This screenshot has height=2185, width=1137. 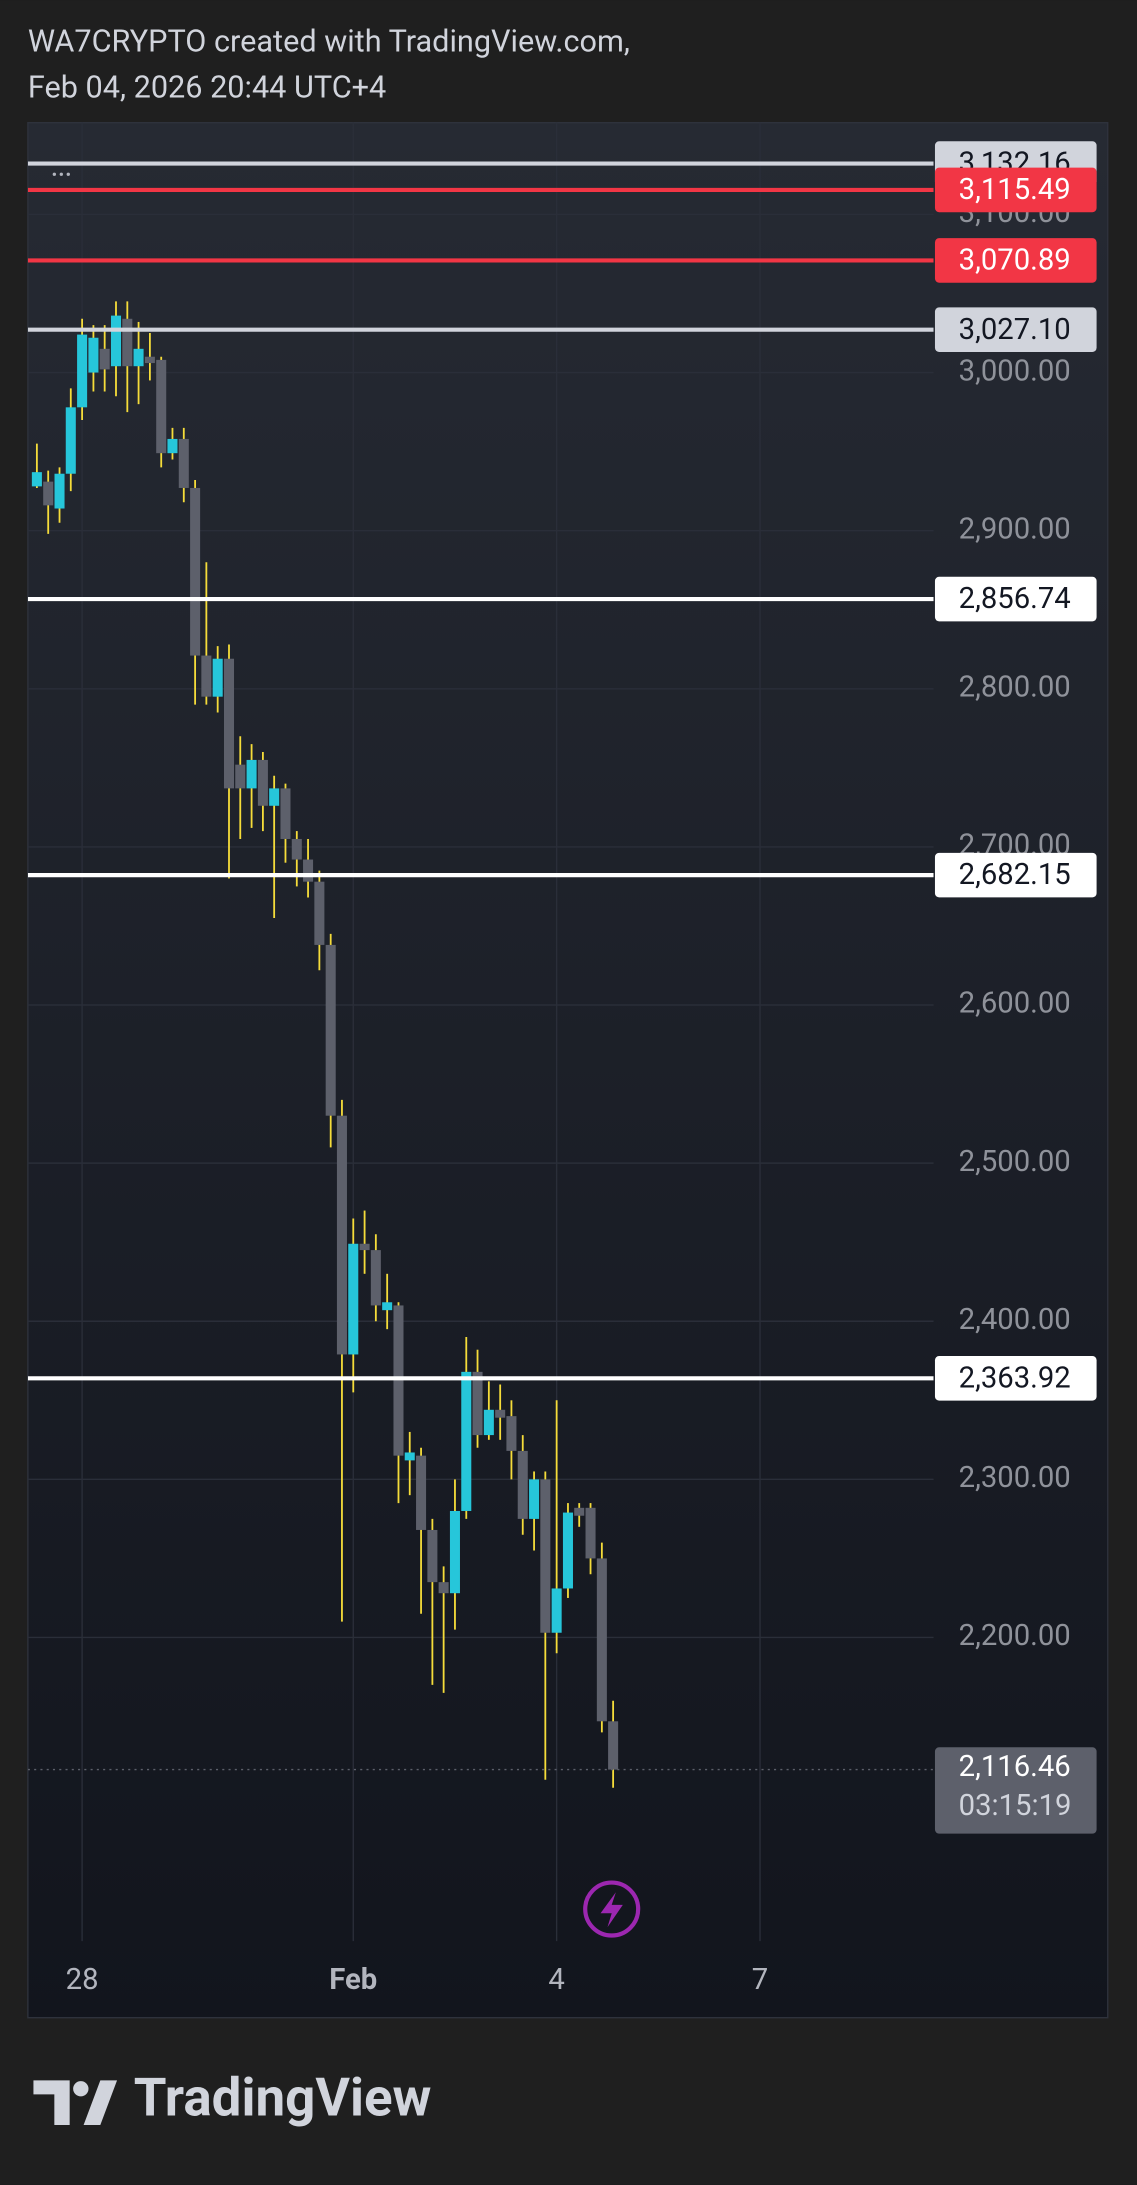 I want to click on x-tick-label: 7, so click(x=760, y=1980).